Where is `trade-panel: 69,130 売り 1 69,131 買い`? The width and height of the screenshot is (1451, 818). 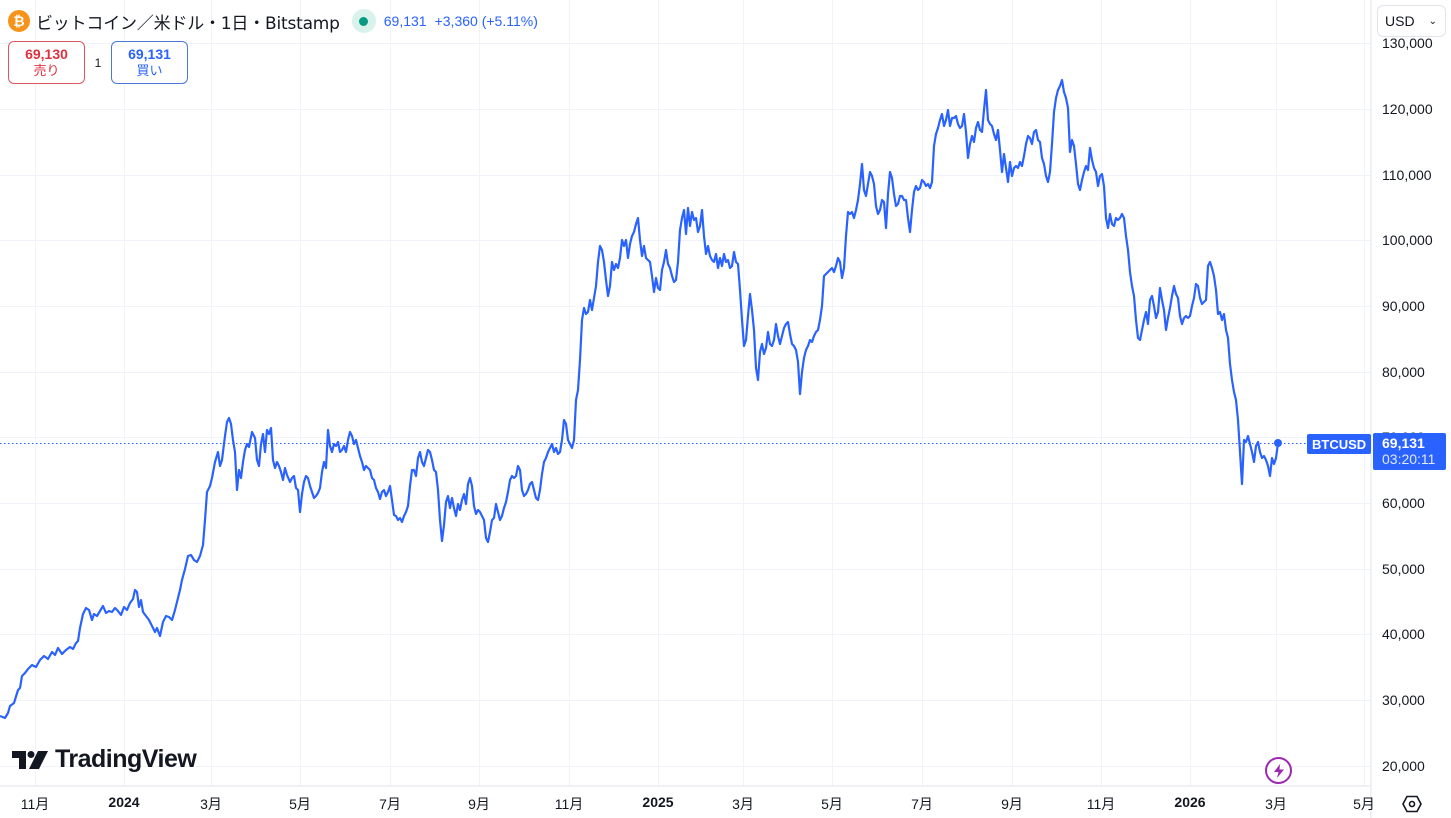
trade-panel: 69,130 売り 1 69,131 買い is located at coordinates (98, 62).